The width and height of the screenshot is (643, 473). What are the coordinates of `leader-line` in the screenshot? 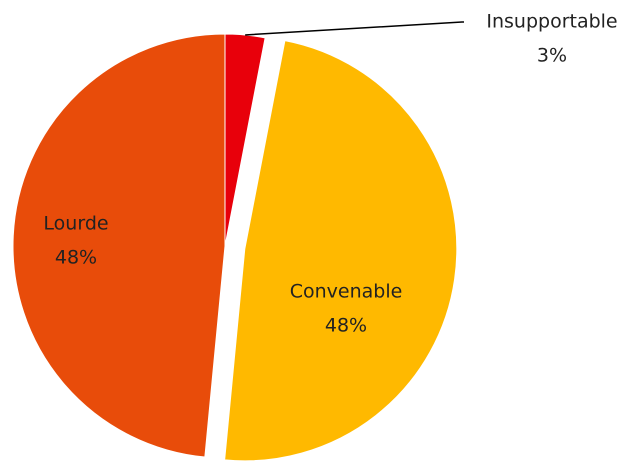 It's located at (354, 28).